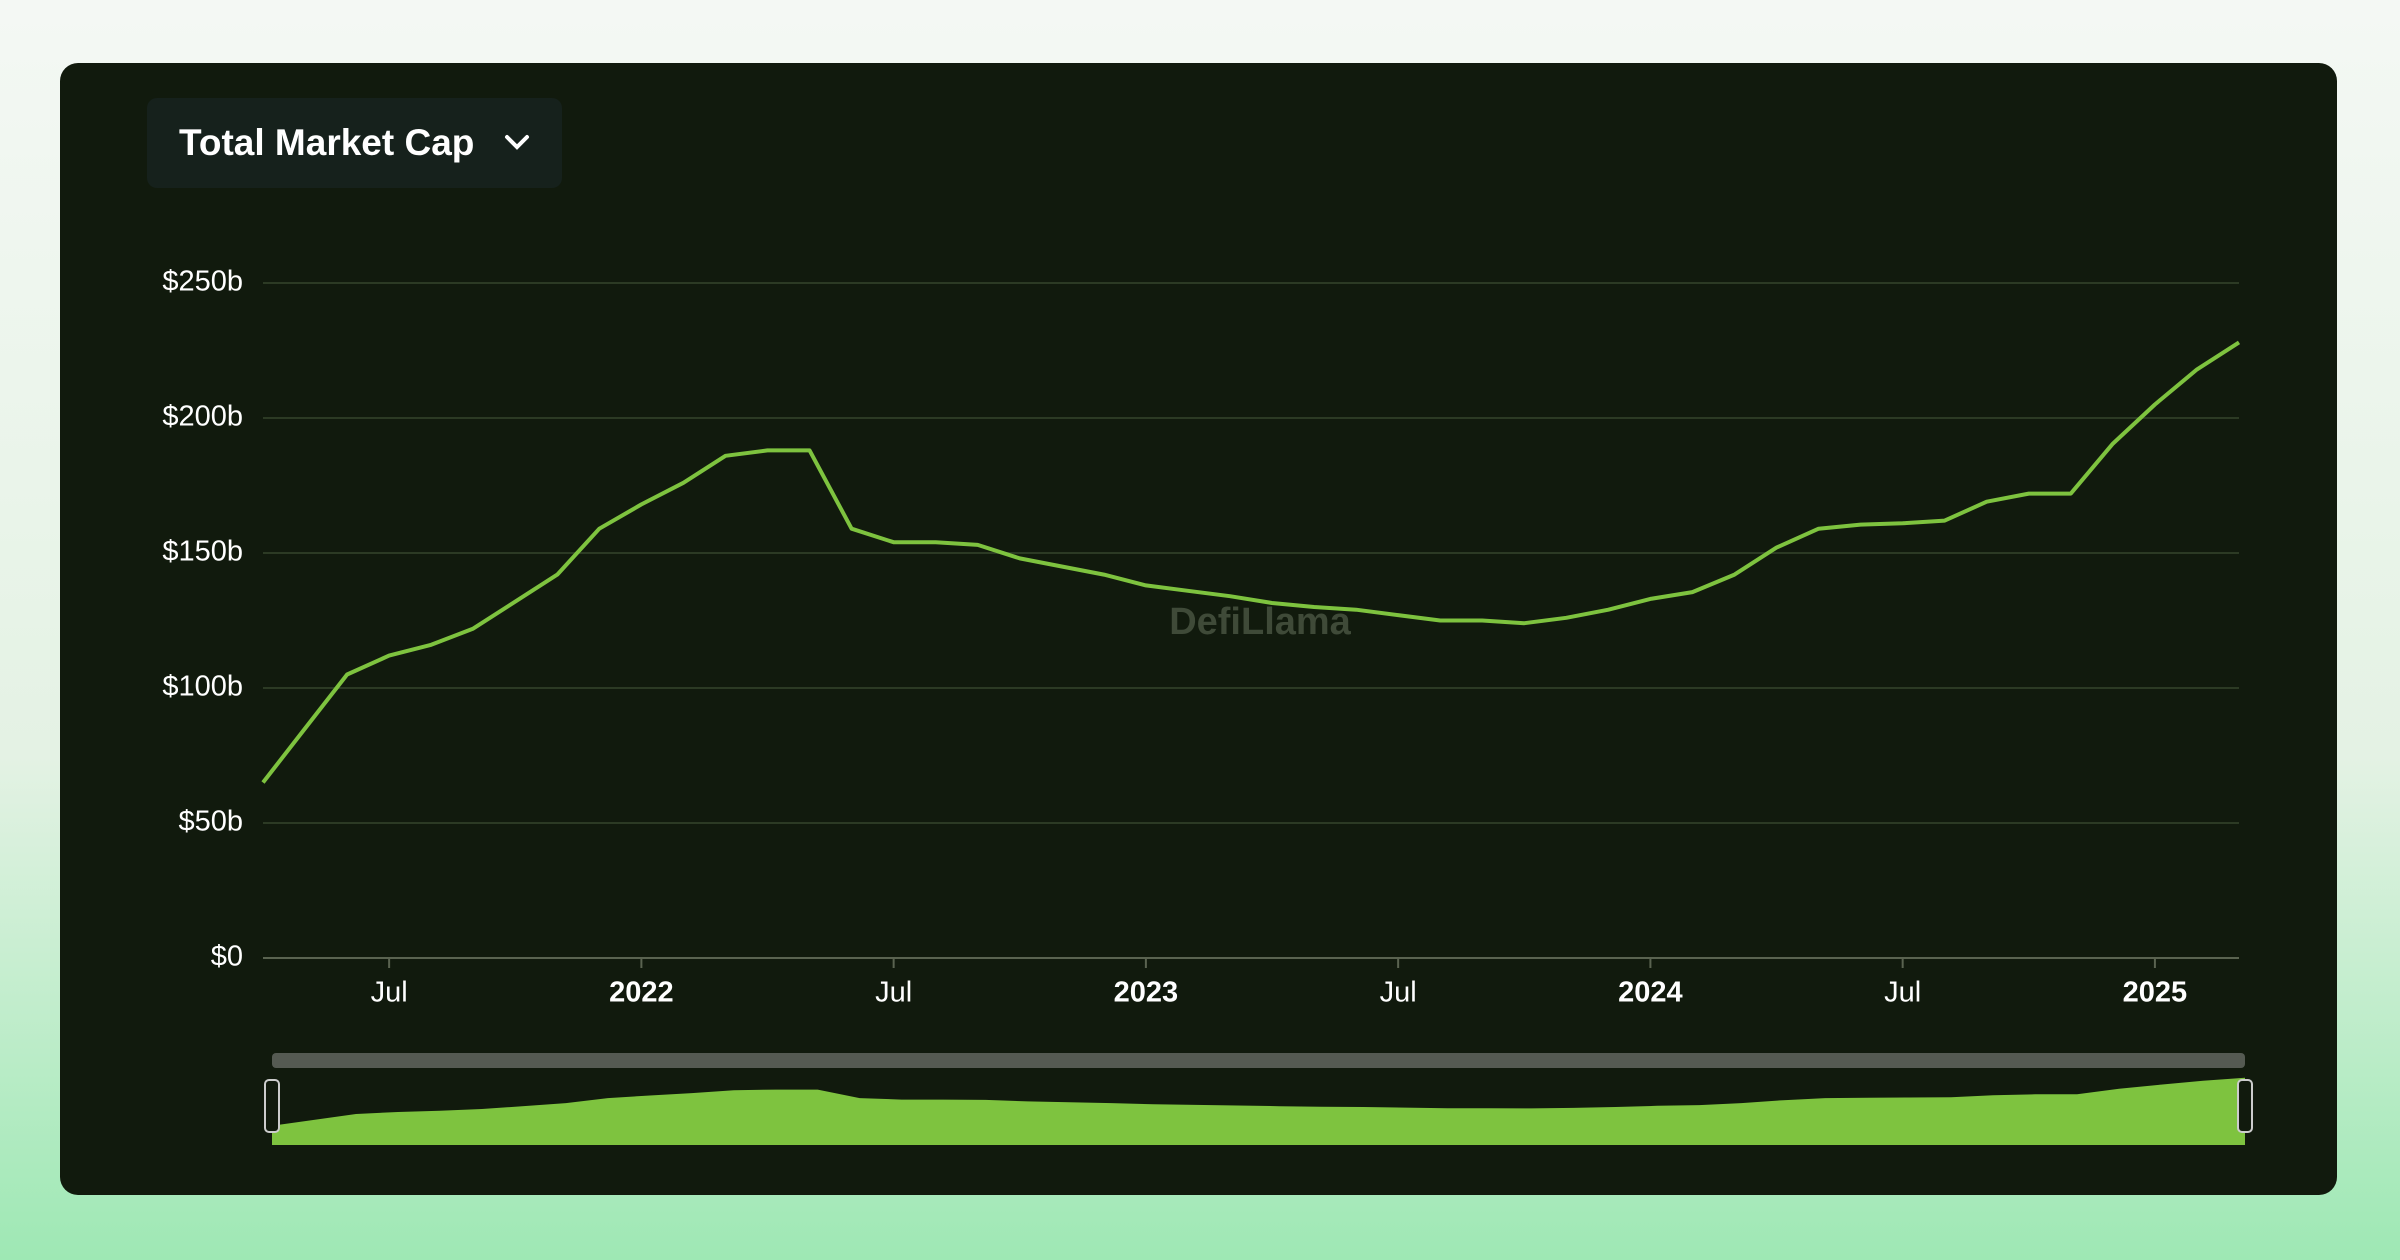 This screenshot has width=2400, height=1260. What do you see at coordinates (202, 282) in the screenshot?
I see `y-tick-label: $250b` at bounding box center [202, 282].